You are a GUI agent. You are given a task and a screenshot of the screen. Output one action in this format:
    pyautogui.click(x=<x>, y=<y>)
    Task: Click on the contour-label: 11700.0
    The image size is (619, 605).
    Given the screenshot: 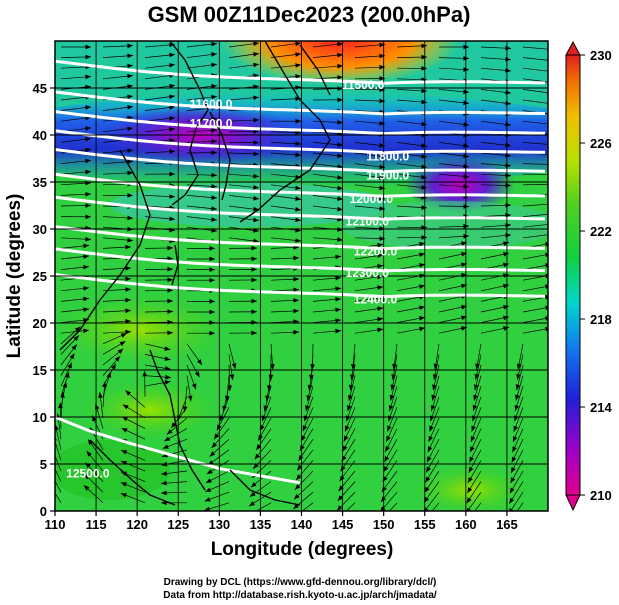 What is the action you would take?
    pyautogui.click(x=211, y=124)
    